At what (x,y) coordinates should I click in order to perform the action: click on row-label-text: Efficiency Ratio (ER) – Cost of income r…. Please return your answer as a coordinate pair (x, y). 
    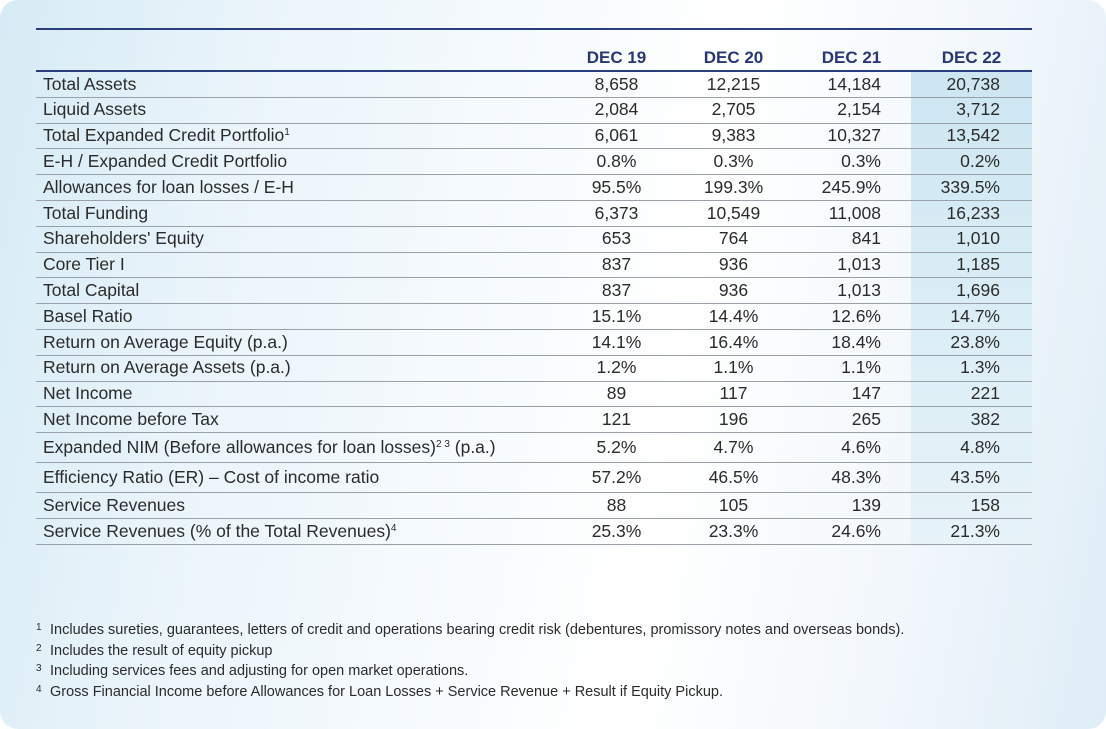
    Looking at the image, I should click on (211, 476).